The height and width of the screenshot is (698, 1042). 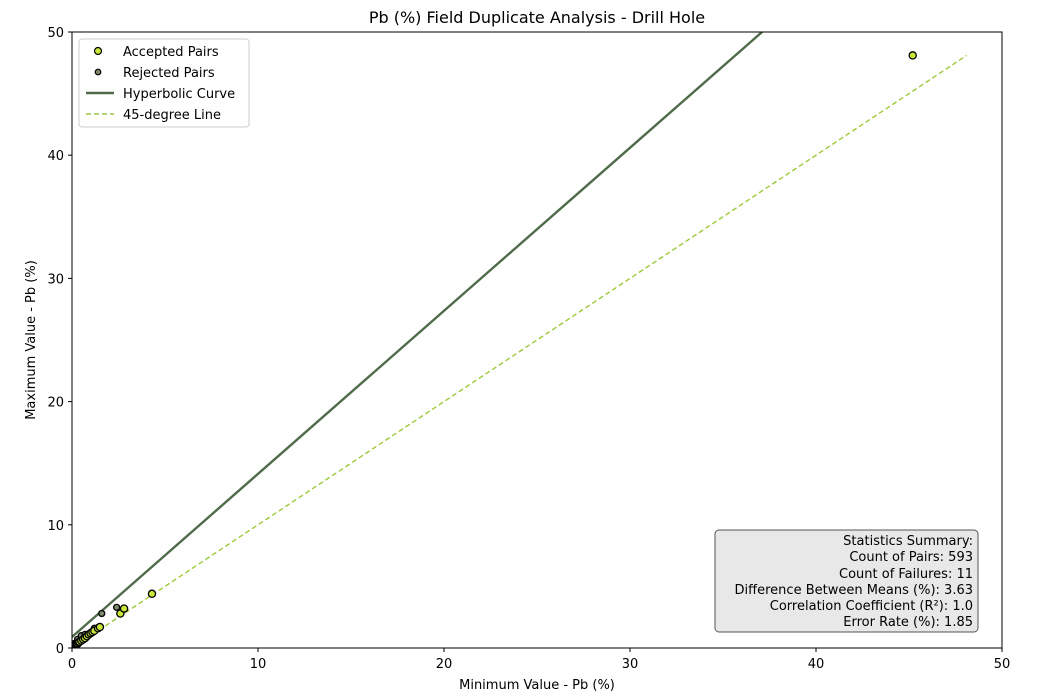 I want to click on legend-label-accepted: Accepted Pairs, so click(x=171, y=52).